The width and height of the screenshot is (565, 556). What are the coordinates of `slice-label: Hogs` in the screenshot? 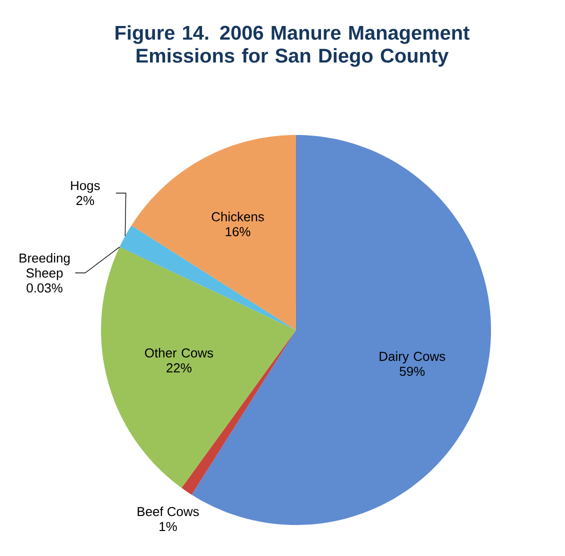 It's located at (85, 187).